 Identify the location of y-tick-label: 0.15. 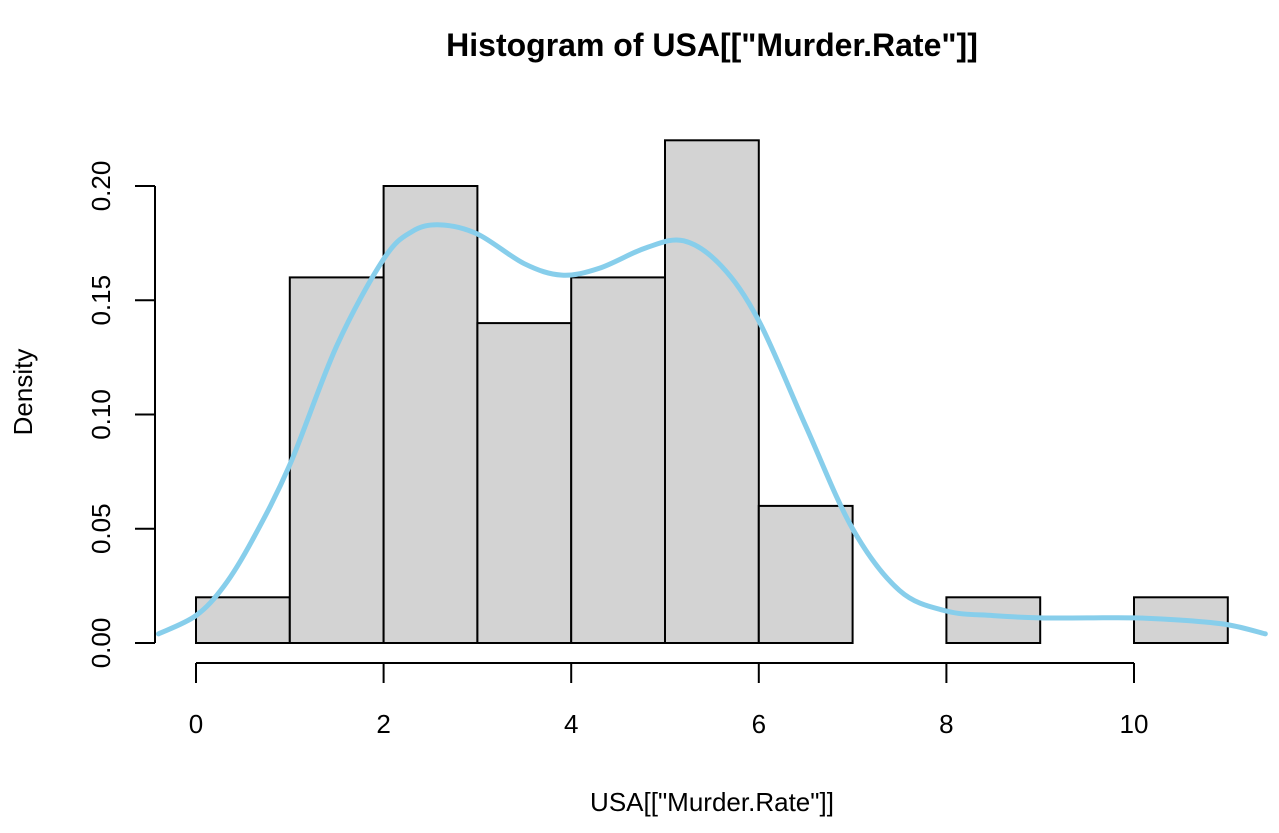
(101, 300).